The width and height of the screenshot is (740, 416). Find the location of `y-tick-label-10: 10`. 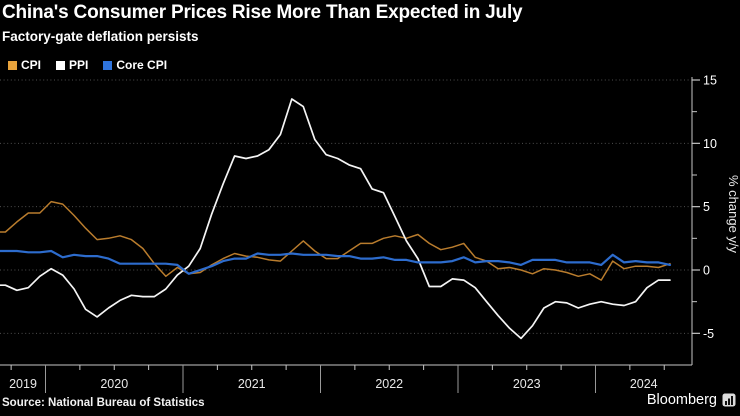

y-tick-label-10: 10 is located at coordinates (710, 144).